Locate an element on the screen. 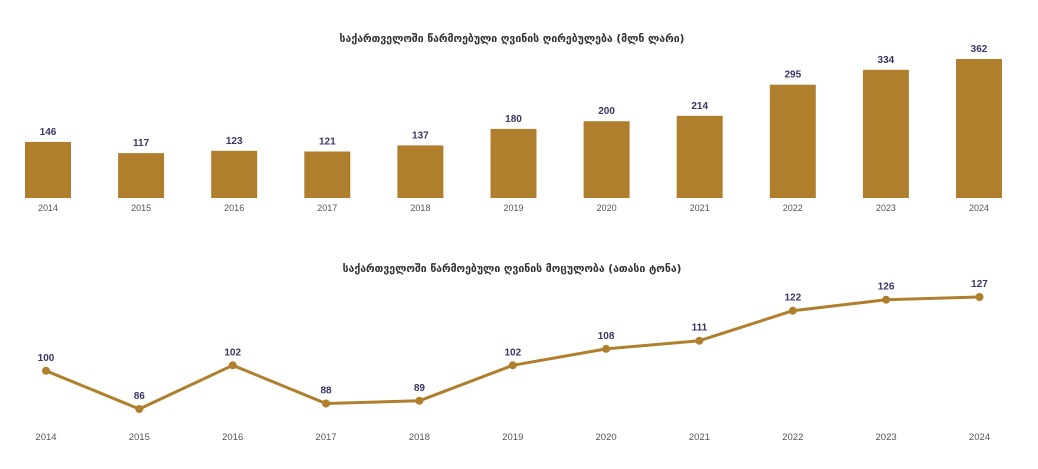 The width and height of the screenshot is (1038, 469). line-x-tick-2016: 2016 is located at coordinates (232, 437).